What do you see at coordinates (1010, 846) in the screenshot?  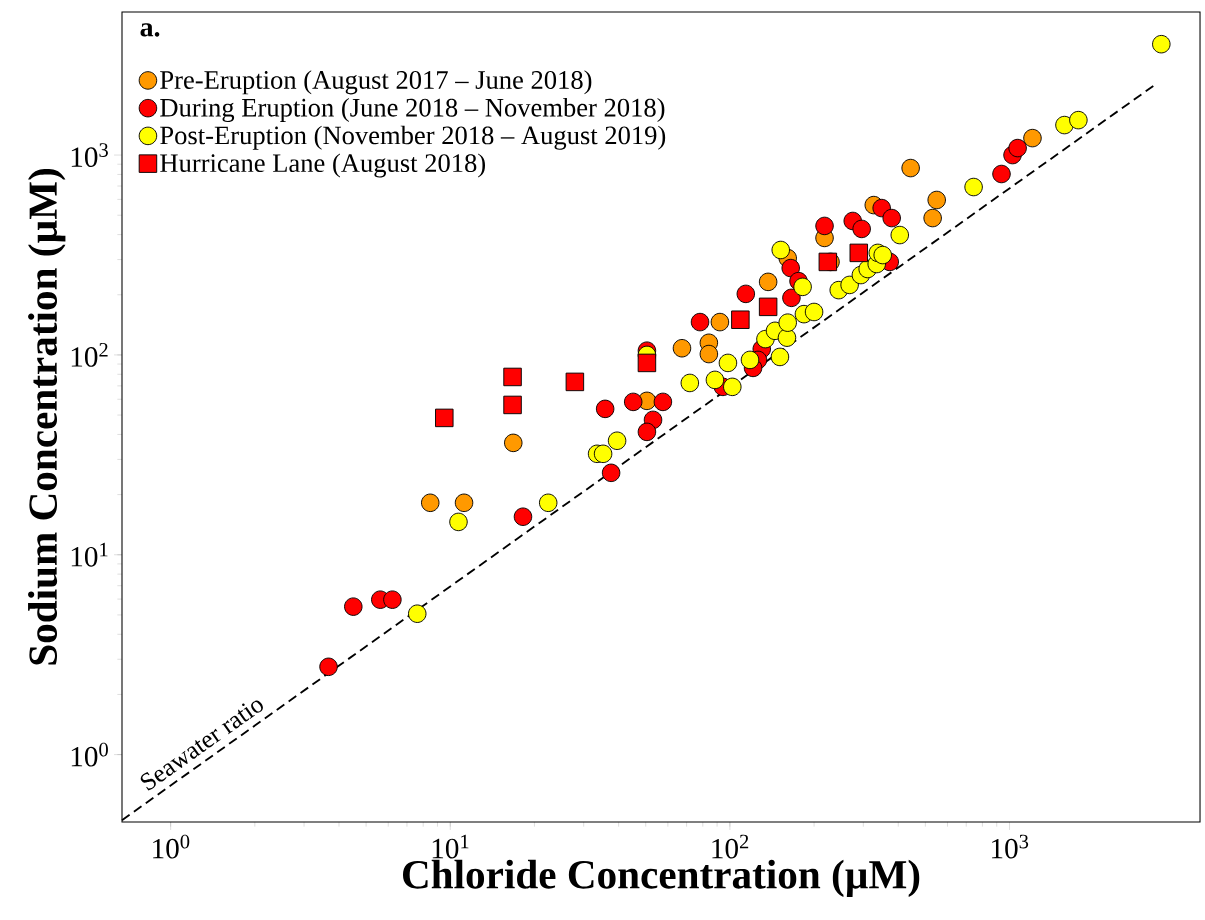 I see `x-tick-label: 10$^{3}$` at bounding box center [1010, 846].